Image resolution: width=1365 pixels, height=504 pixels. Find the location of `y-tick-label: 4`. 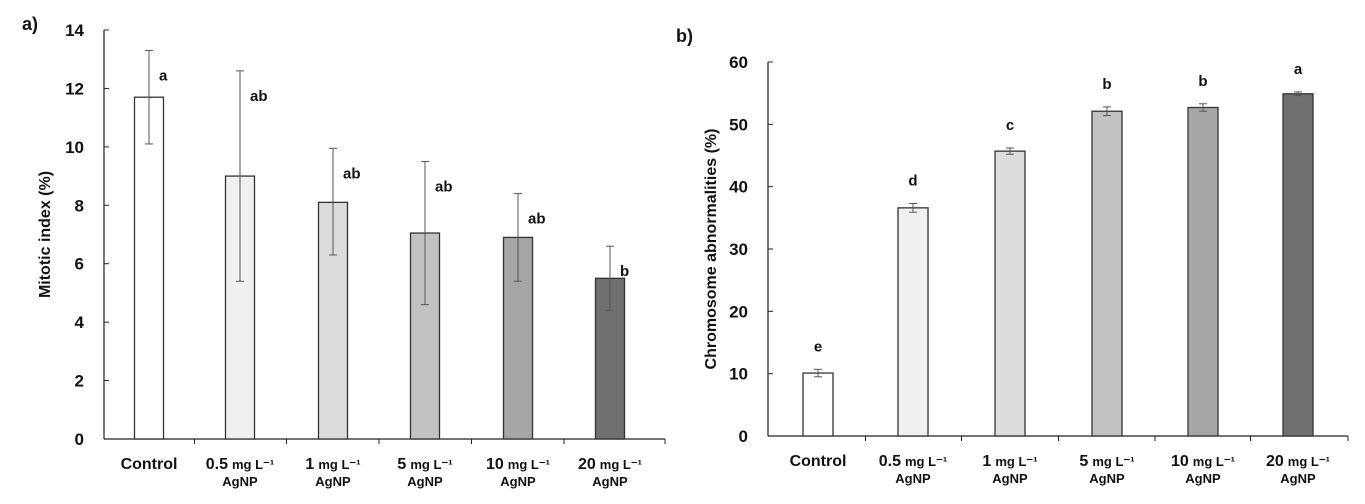

y-tick-label: 4 is located at coordinates (80, 322).